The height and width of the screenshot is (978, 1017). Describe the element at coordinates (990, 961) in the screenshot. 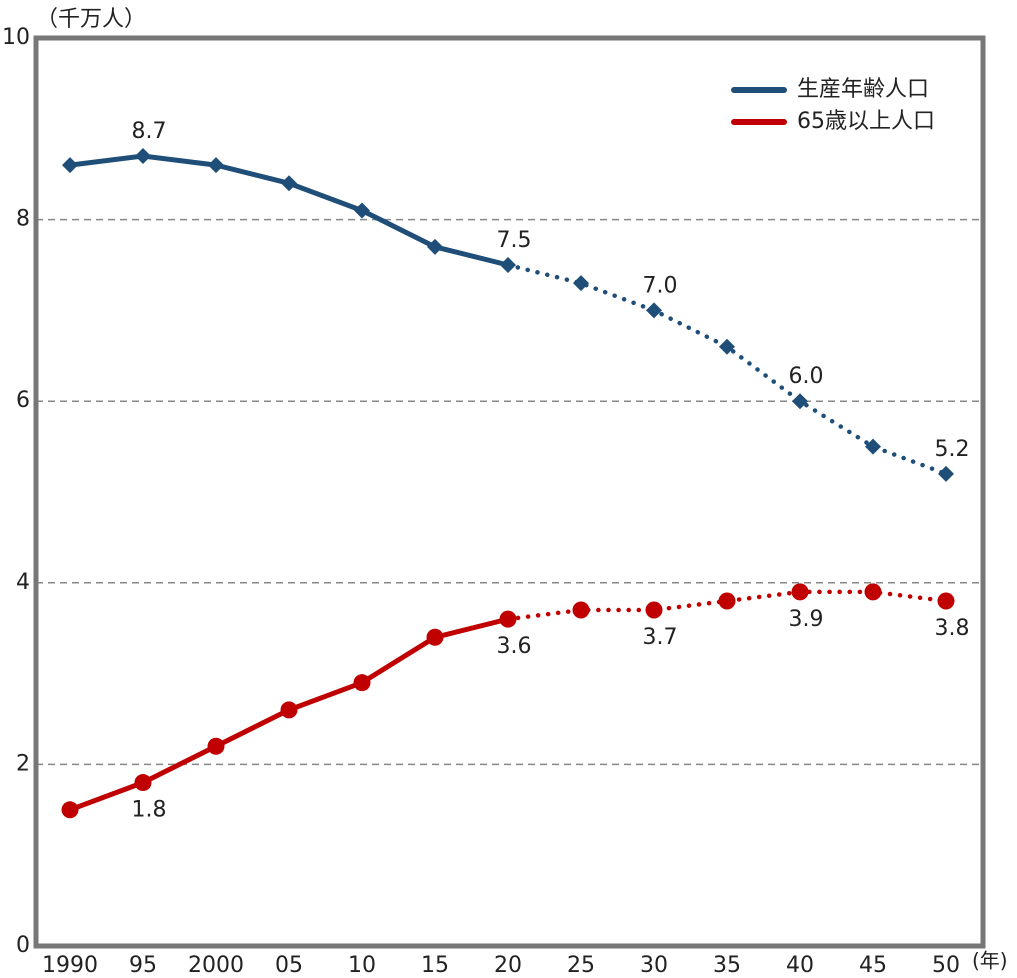

I see `x-axis-label: (年)` at that location.